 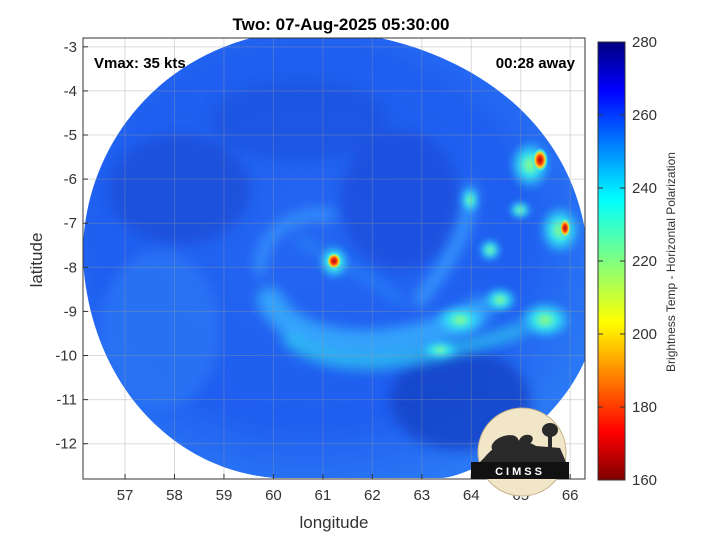 What do you see at coordinates (36, 260) in the screenshot?
I see `y-axis-label: latitude` at bounding box center [36, 260].